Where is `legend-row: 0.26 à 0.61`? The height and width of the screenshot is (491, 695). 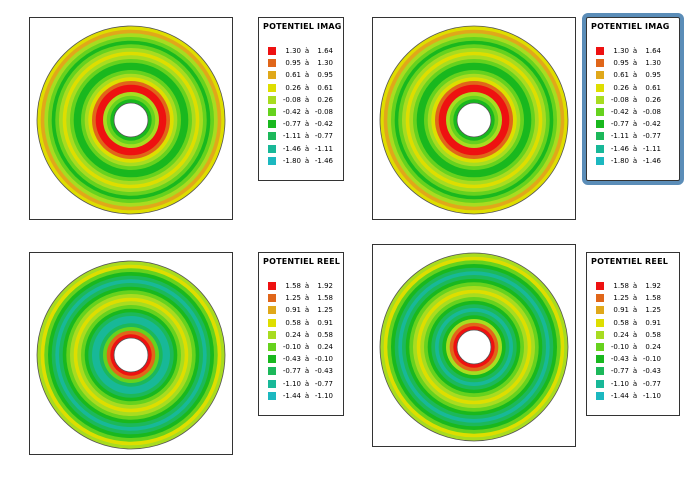
legend-row: 0.26 à 0.61 is located at coordinates (628, 88).